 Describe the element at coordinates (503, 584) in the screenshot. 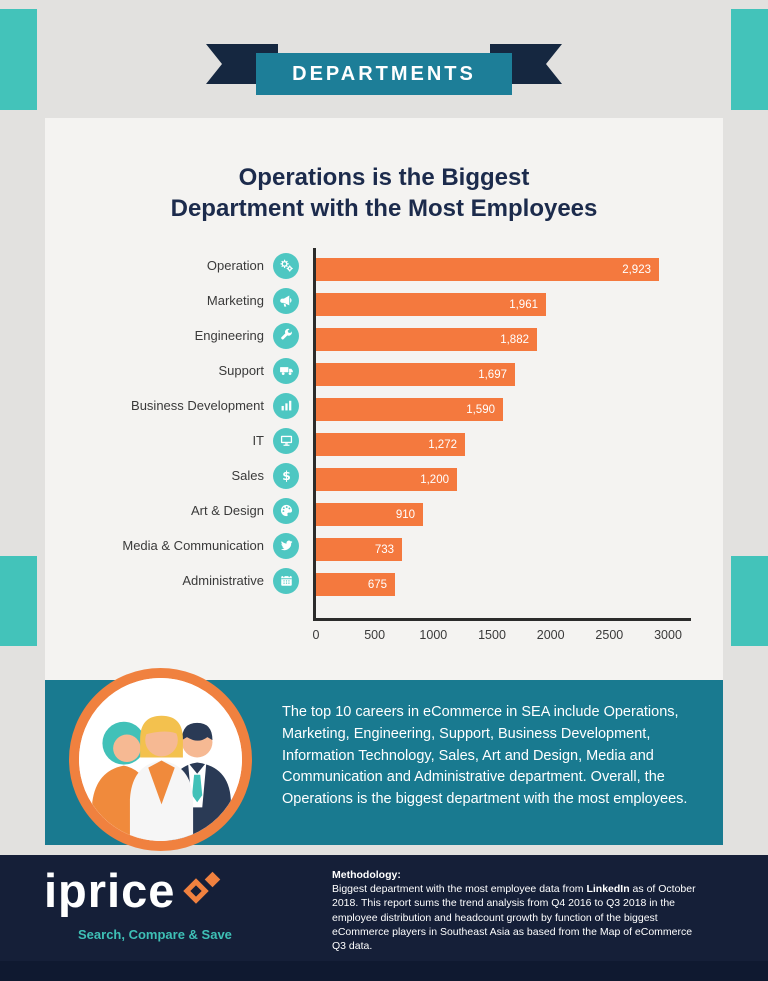

I see `bar-row: 675` at that location.